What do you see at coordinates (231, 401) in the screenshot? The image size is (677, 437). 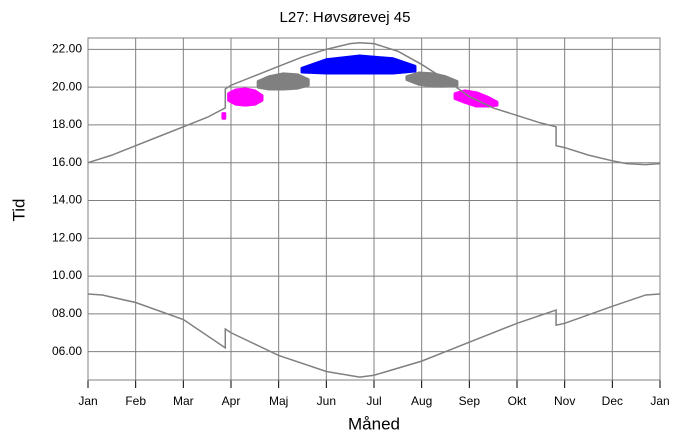 I see `x-tick-label: Apr` at bounding box center [231, 401].